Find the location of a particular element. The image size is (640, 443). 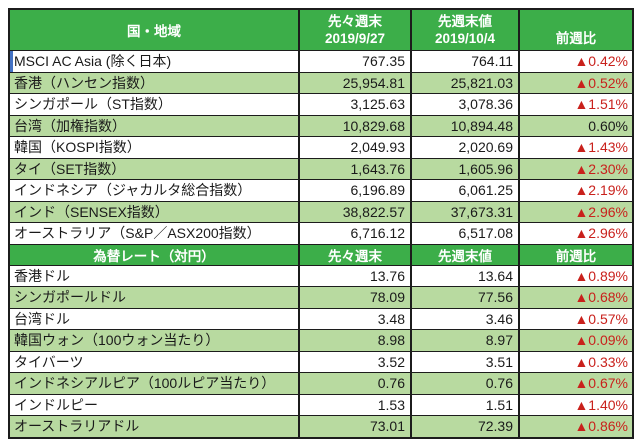

last-week-value-cell: 37,673.31 is located at coordinates (465, 211).